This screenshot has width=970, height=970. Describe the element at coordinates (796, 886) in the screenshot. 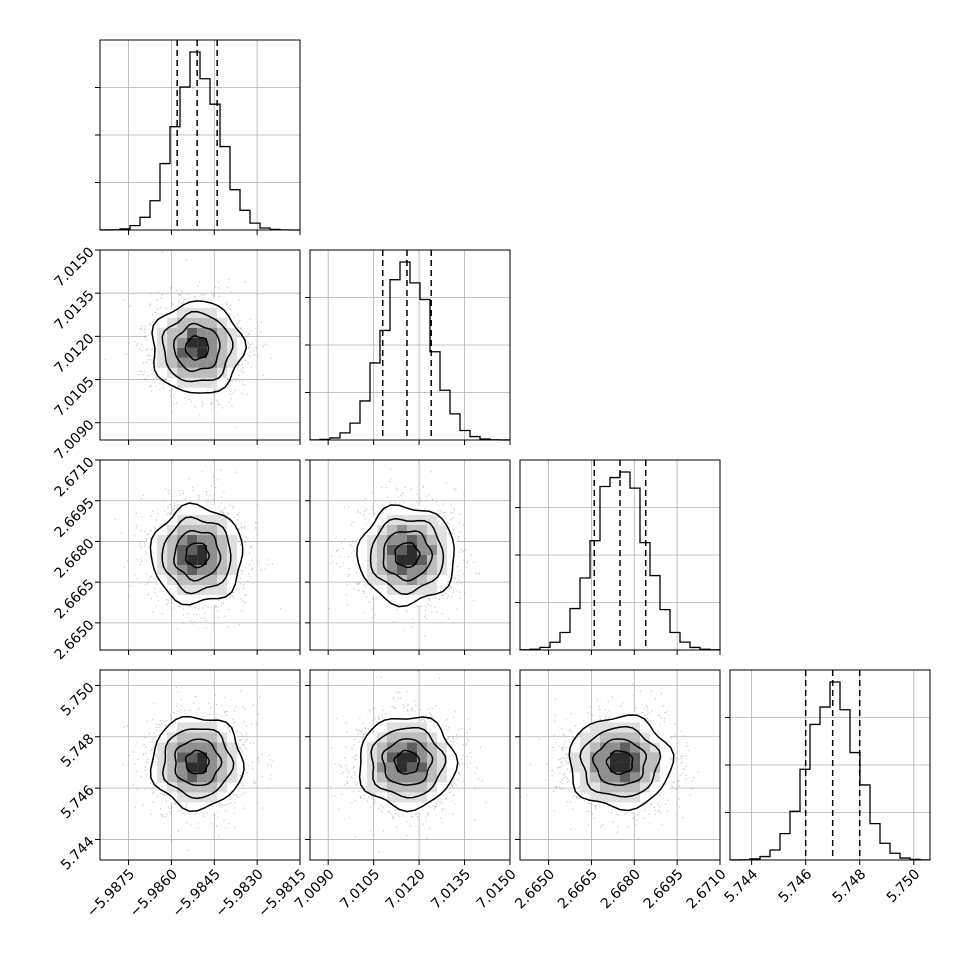

I see `x-tick-label: 5.746` at that location.